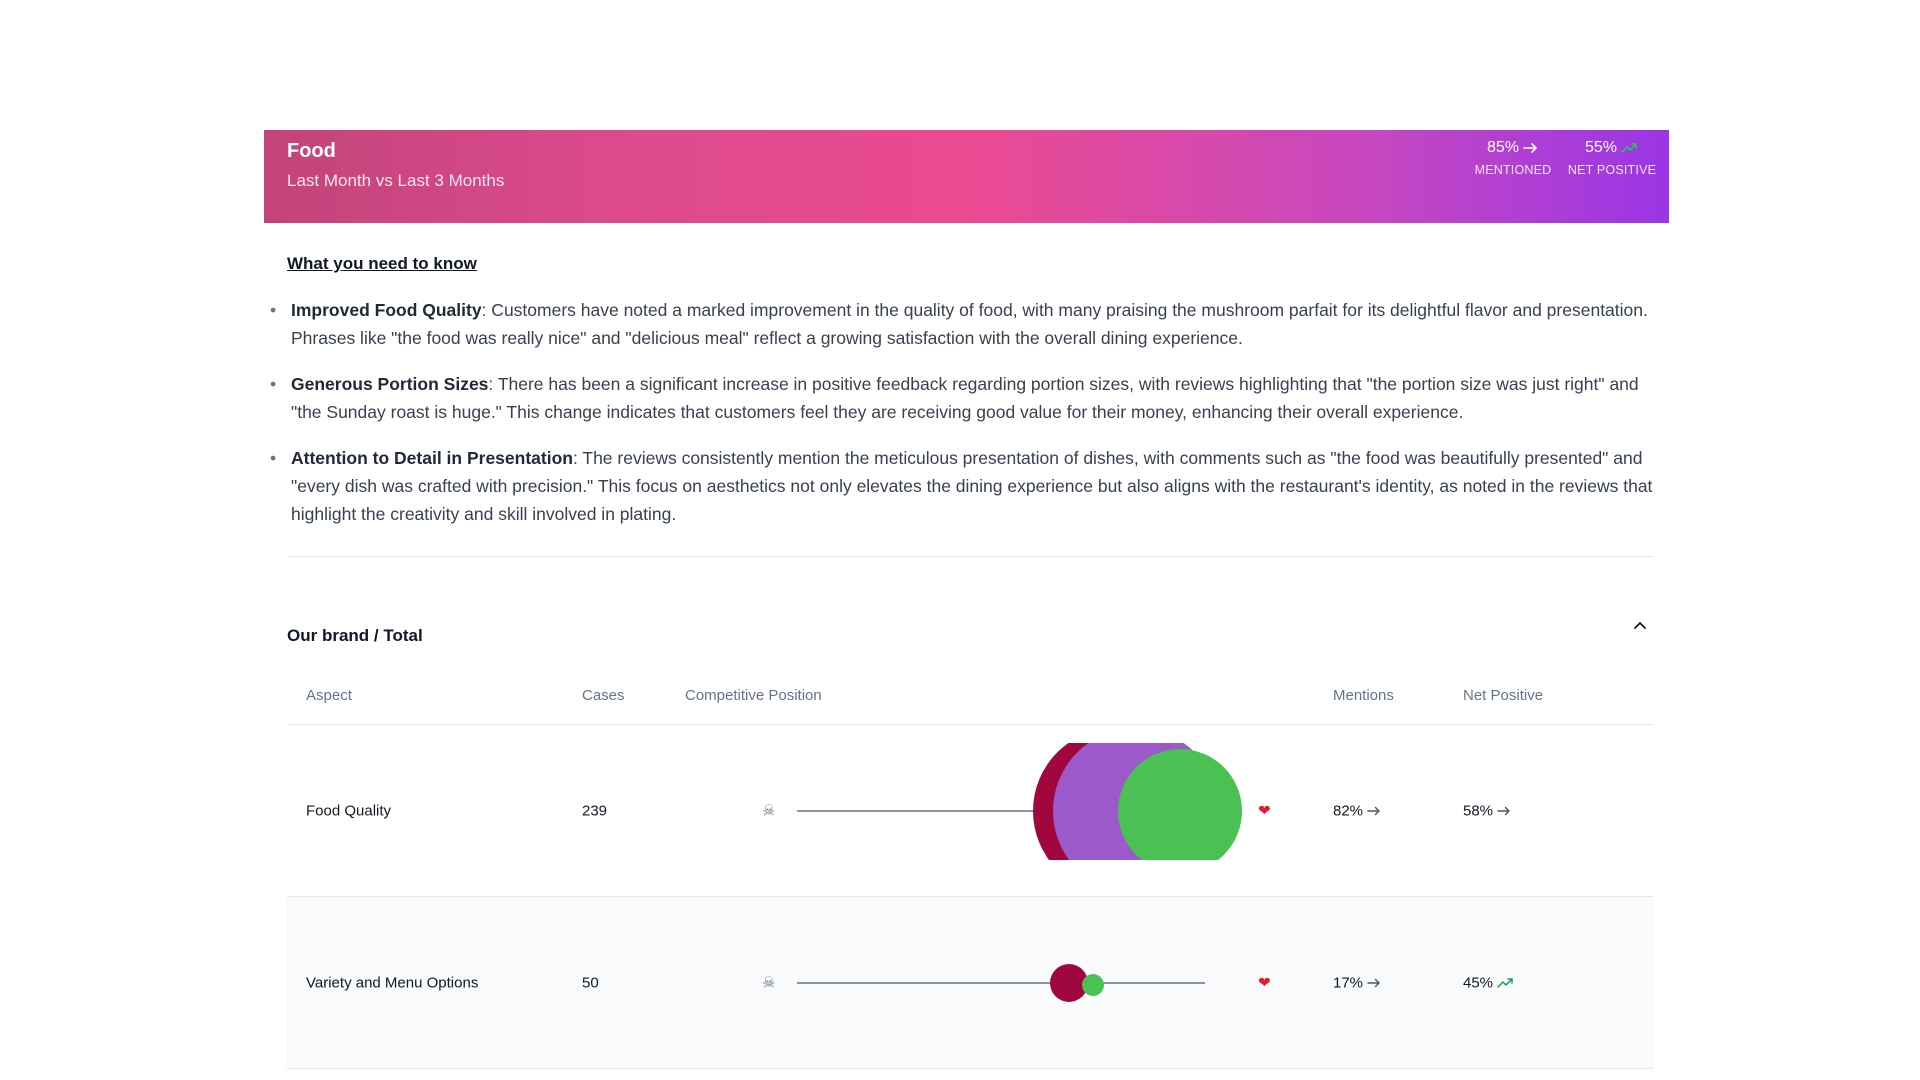  I want to click on table-row: Variety and Menu Options 50 ☠ ❤ 17% 45%, so click(970, 983).